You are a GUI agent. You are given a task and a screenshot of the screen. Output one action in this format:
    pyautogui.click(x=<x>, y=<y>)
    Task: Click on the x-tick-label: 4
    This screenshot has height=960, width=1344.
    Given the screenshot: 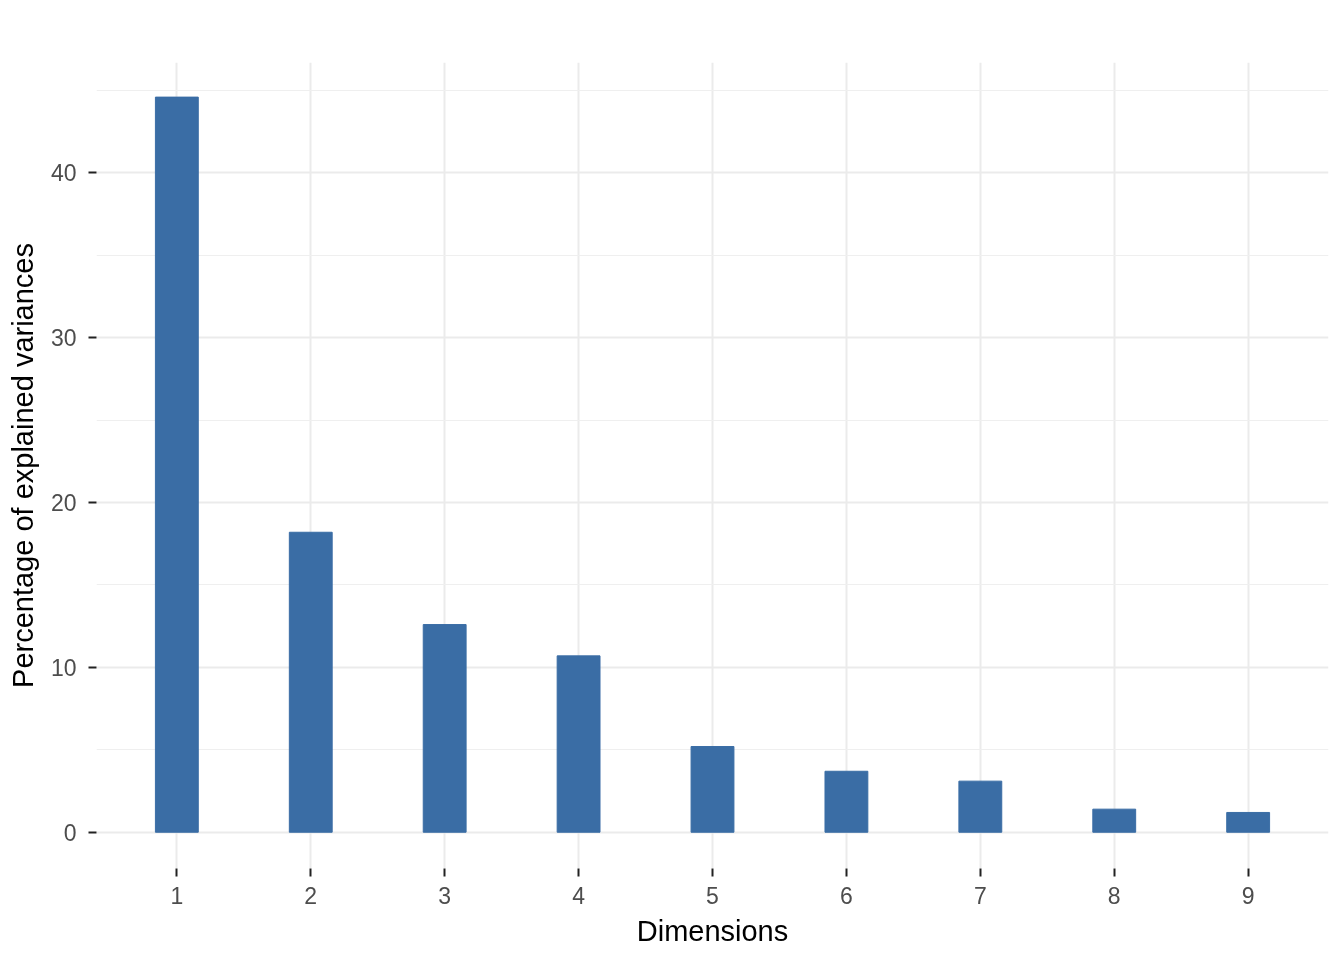 What is the action you would take?
    pyautogui.click(x=579, y=895)
    